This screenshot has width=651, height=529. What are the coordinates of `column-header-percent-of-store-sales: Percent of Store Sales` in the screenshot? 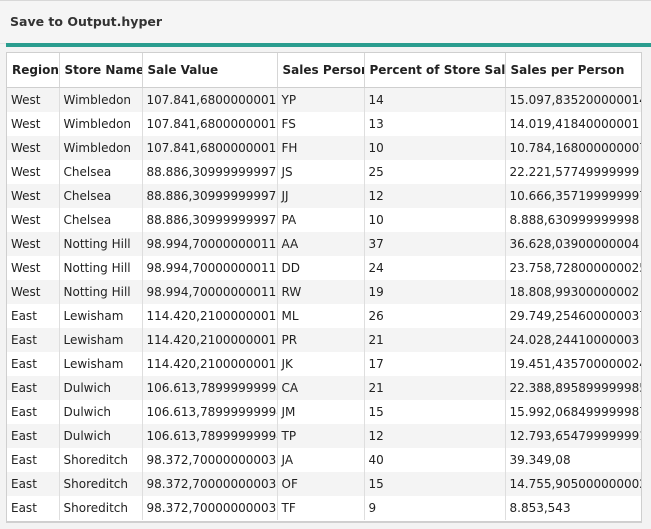 It's located at (435, 70).